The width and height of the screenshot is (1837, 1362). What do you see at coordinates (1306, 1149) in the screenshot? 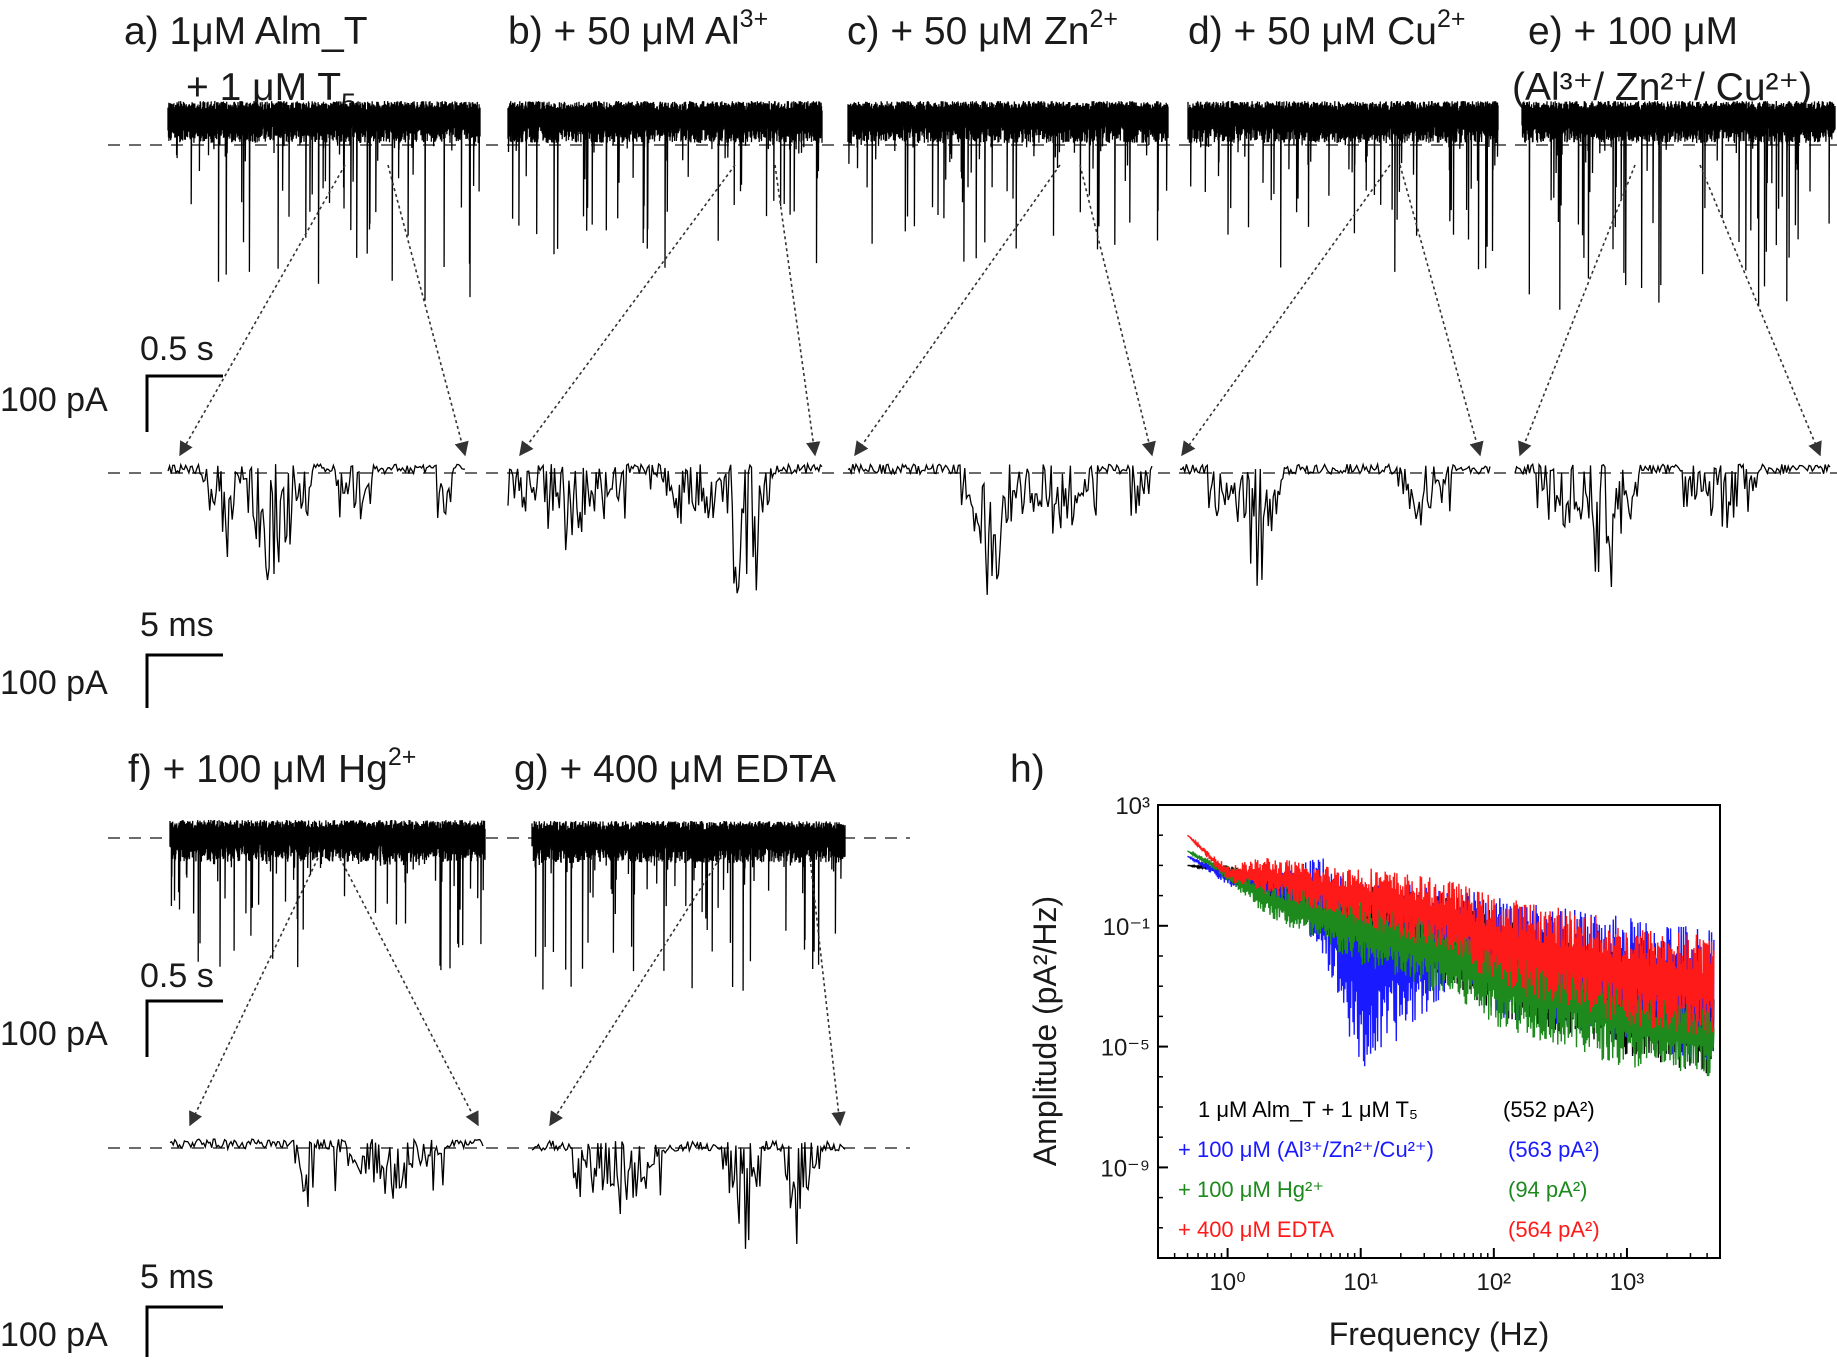
I see `legend-entry-name: + 100 μM (Al³⁺/Zn²⁺/Cu²⁺)` at bounding box center [1306, 1149].